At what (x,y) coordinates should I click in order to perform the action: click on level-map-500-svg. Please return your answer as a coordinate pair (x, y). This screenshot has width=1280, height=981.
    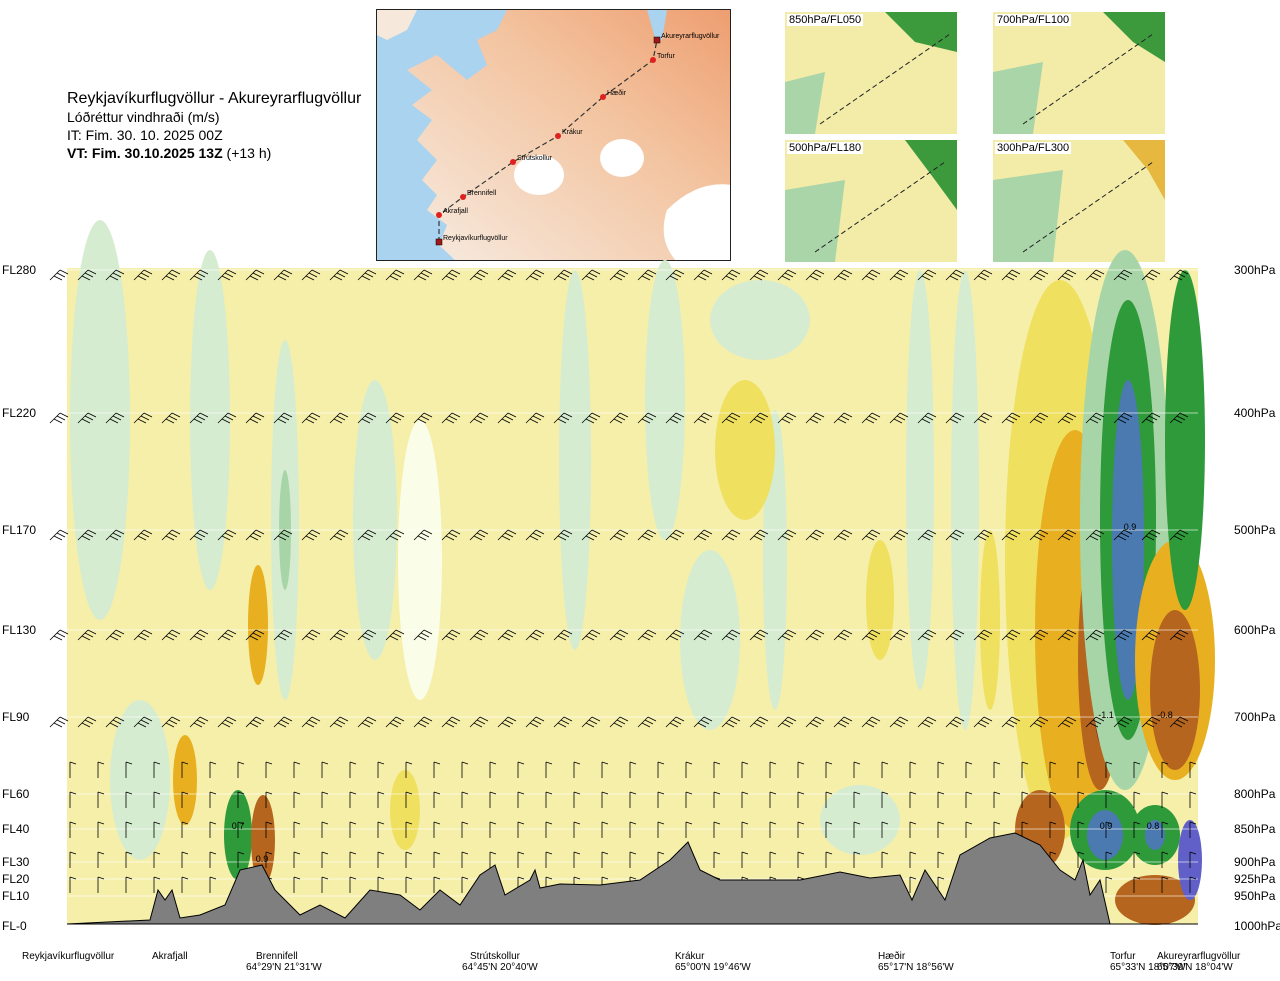
    Looking at the image, I should click on (871, 201).